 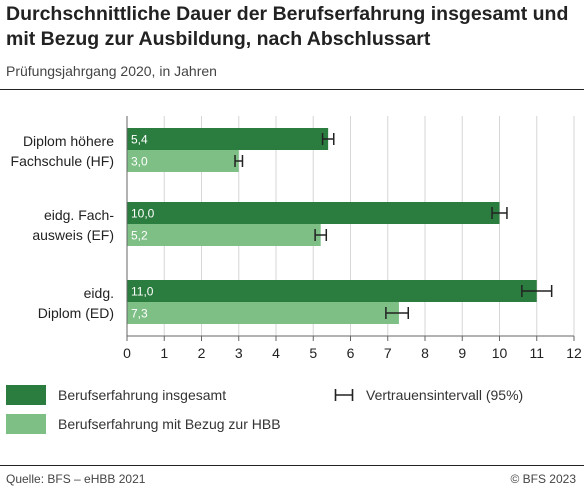 I want to click on category-label: ausweis (EF), so click(x=73, y=235).